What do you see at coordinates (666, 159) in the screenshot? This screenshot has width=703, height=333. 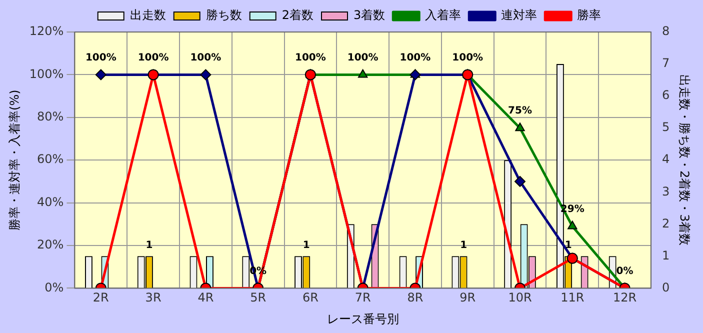 I see `y2-tick-label: 4` at bounding box center [666, 159].